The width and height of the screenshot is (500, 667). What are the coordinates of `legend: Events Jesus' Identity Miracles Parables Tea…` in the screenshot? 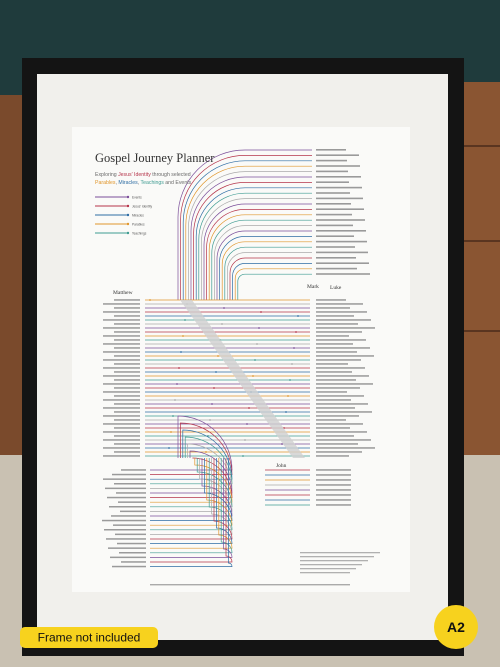 It's located at (124, 216).